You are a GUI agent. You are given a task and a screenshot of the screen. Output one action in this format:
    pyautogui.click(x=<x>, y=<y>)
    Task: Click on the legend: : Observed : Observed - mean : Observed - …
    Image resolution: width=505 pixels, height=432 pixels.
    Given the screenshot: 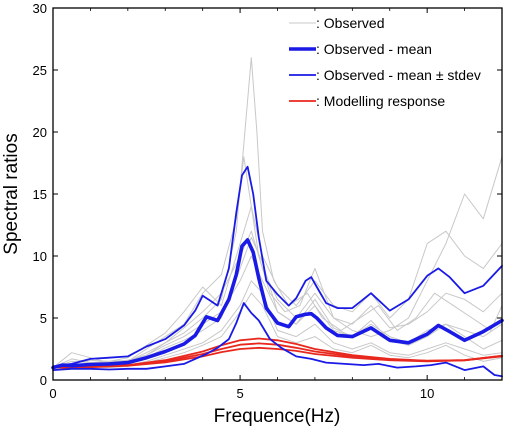 What is the action you would take?
    pyautogui.click(x=385, y=62)
    